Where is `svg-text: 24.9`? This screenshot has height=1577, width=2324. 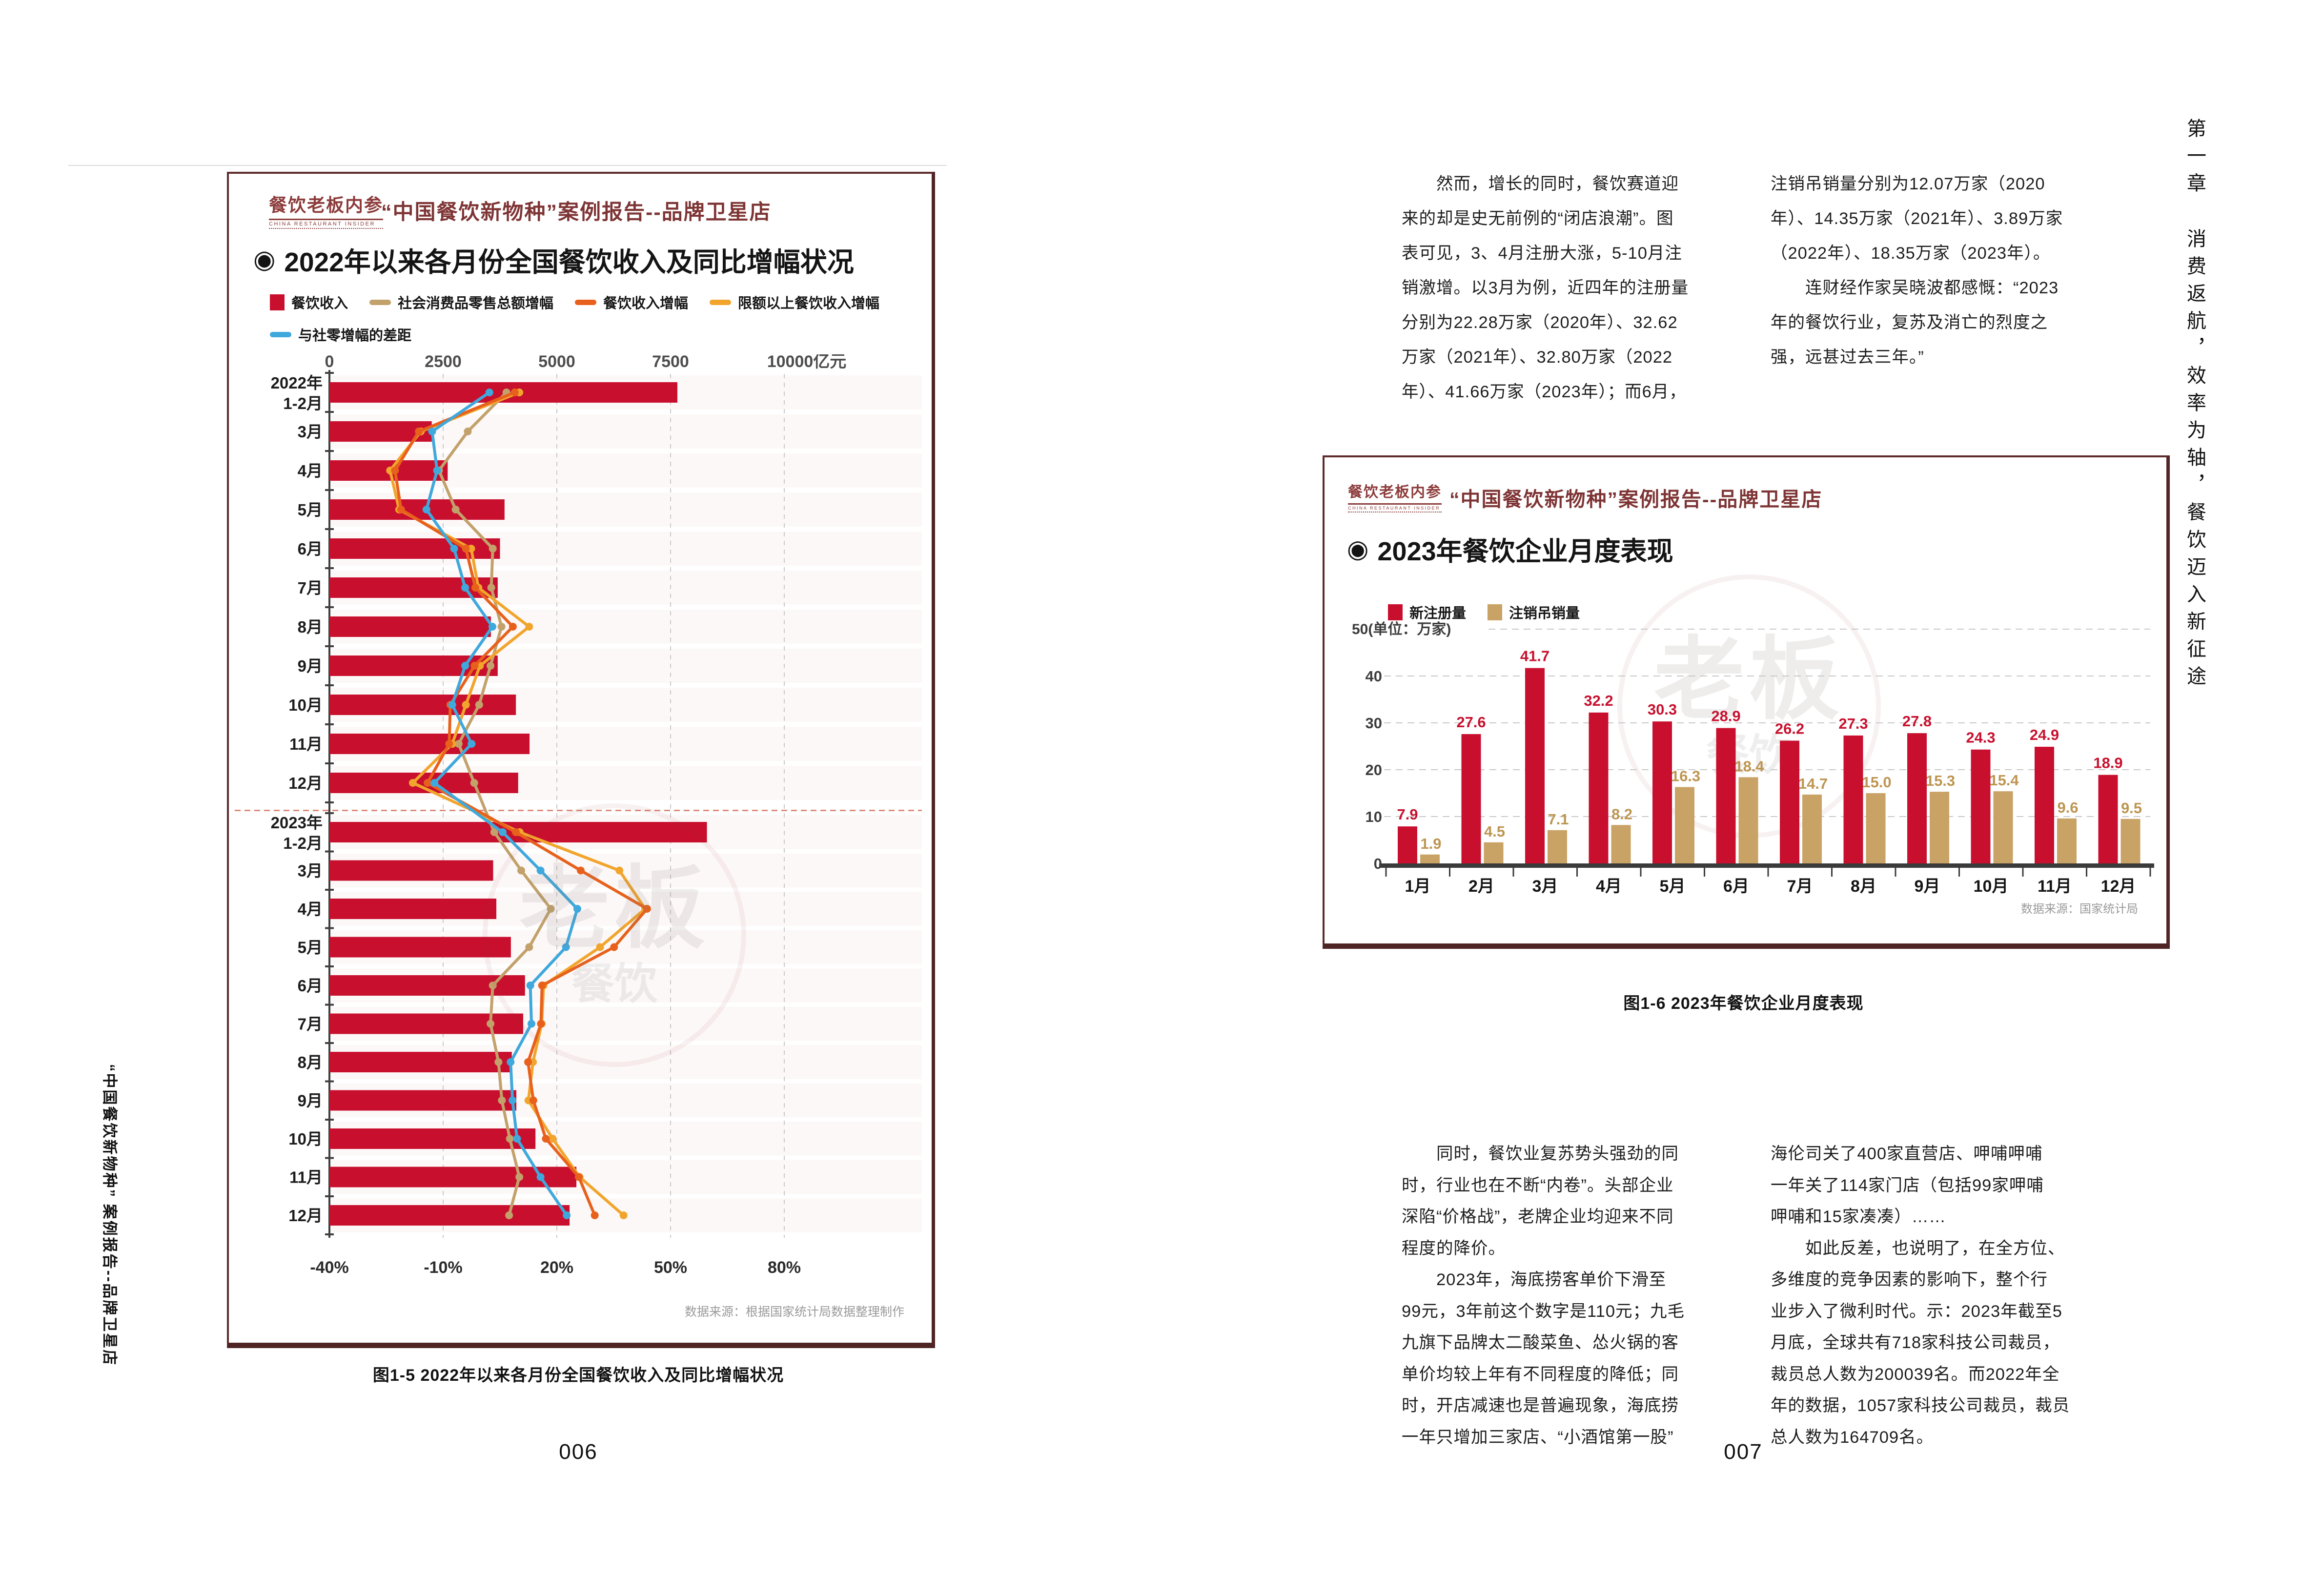
svg-text: 24.9 is located at coordinates (2045, 734).